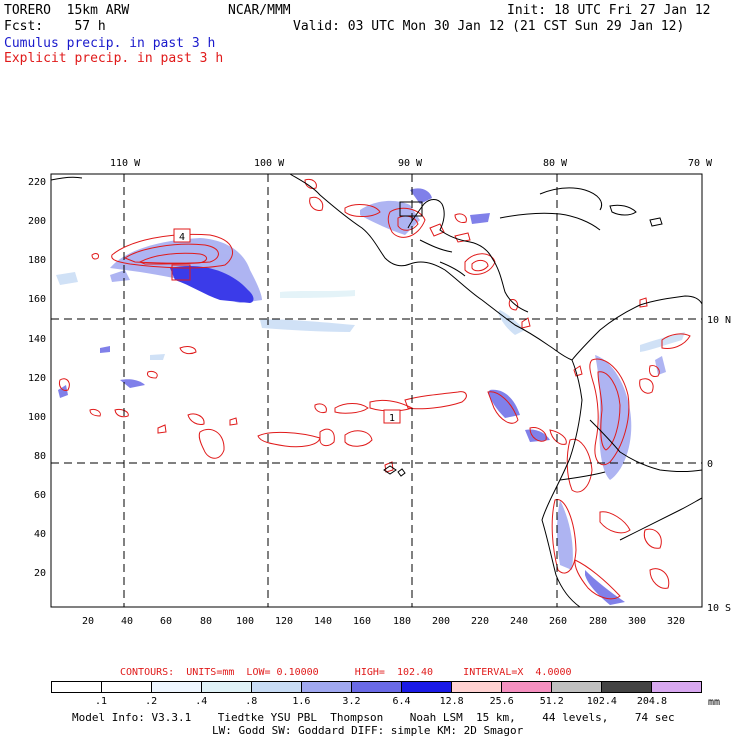  What do you see at coordinates (251, 701) in the screenshot?
I see `colorbar-label: .8` at bounding box center [251, 701].